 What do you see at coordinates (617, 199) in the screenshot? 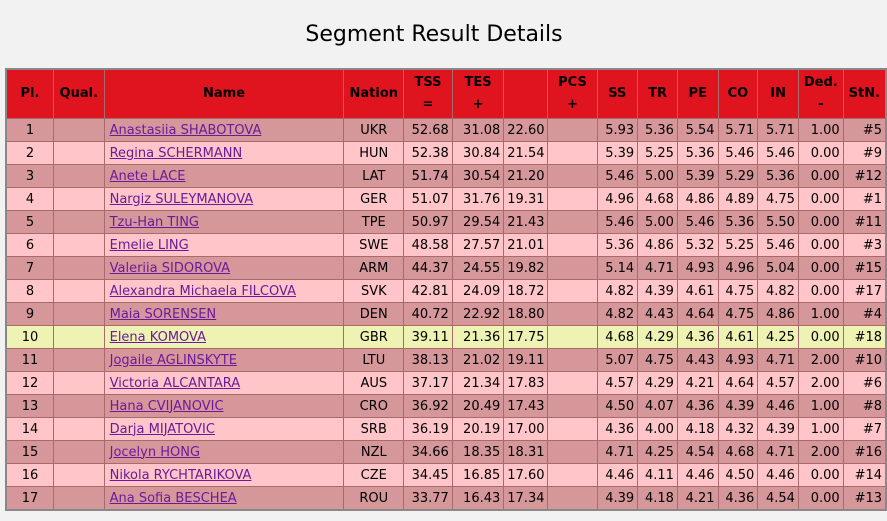
I see `cell: 4.96` at bounding box center [617, 199].